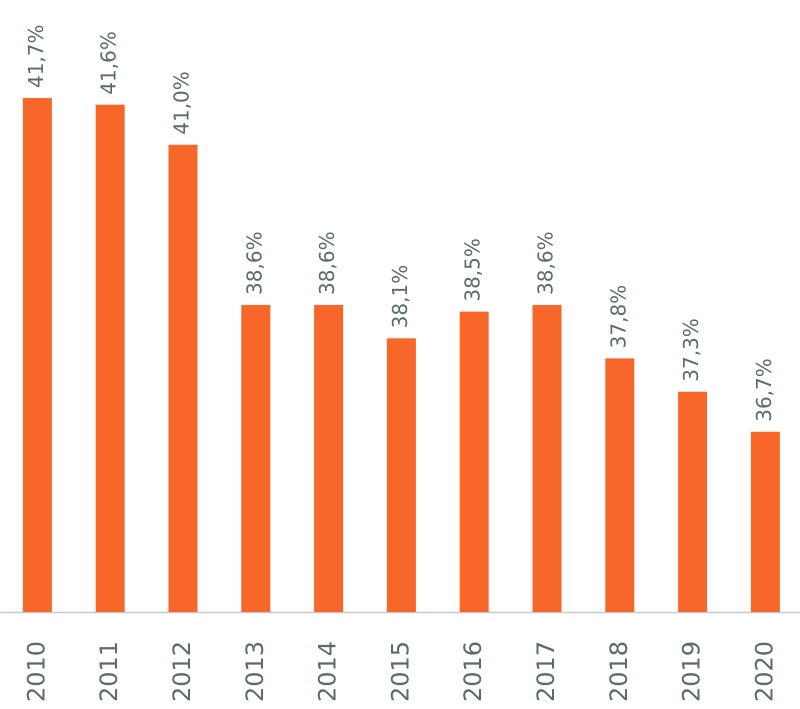 This screenshot has width=800, height=709. I want to click on x-tick-label: 2016, so click(473, 671).